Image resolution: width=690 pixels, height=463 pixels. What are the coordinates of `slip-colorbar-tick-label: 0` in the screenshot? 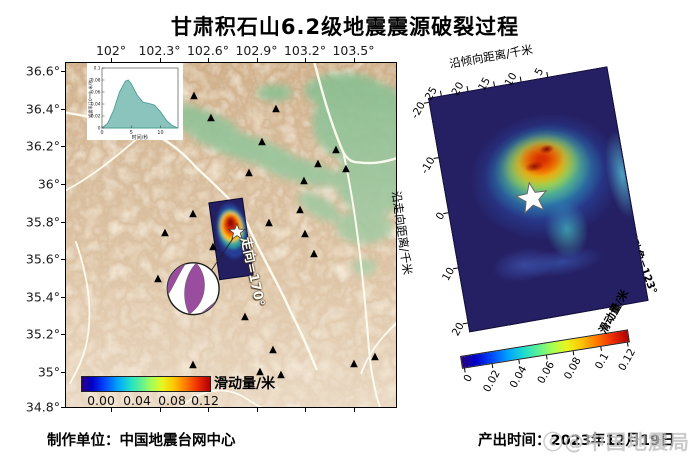 It's located at (468, 378).